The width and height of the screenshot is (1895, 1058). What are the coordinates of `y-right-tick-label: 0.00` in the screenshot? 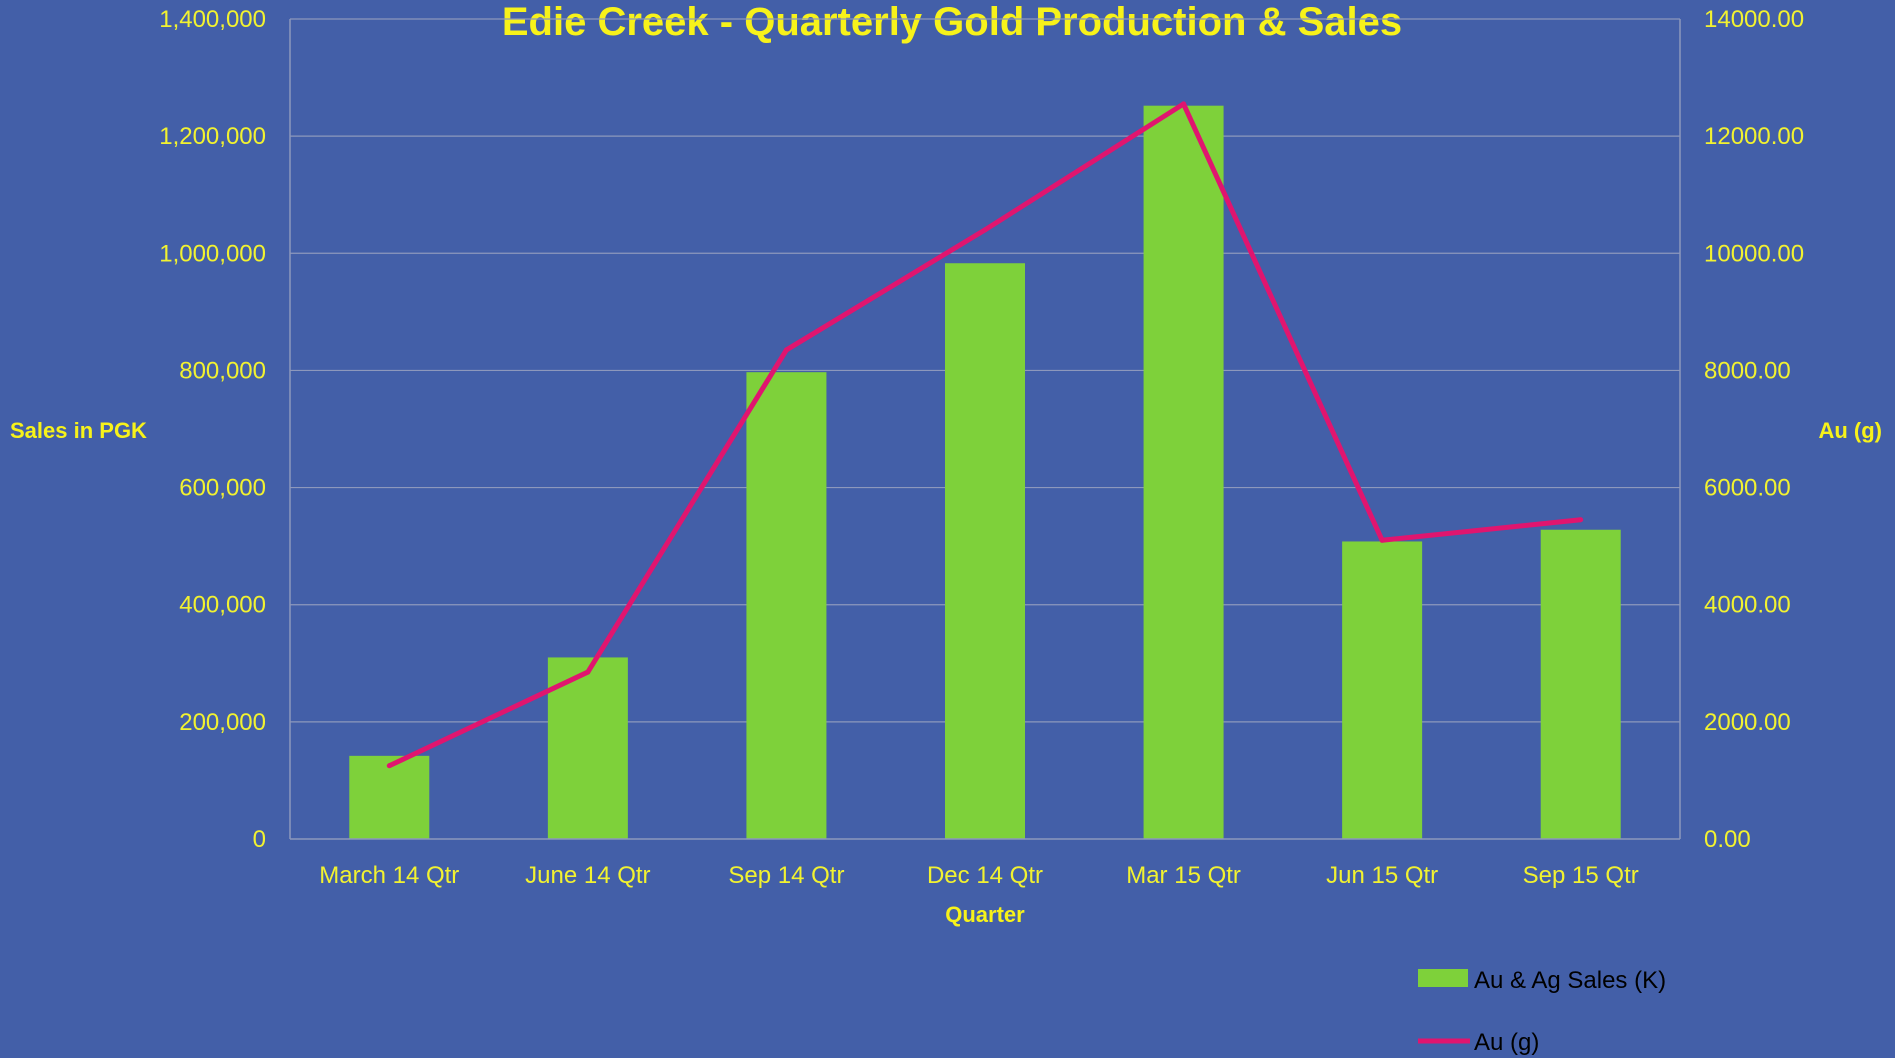 It's located at (1727, 839).